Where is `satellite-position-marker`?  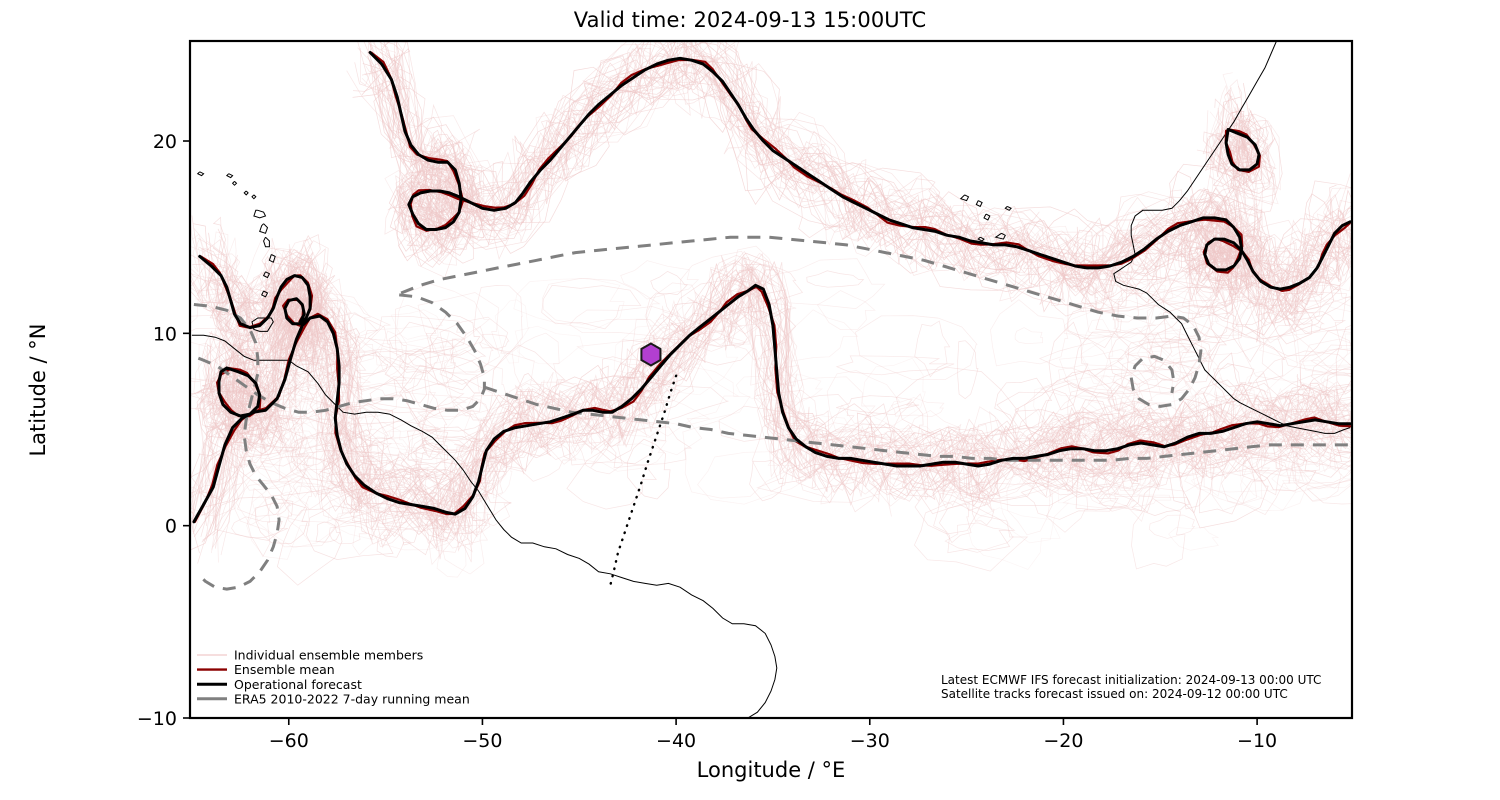
satellite-position-marker is located at coordinates (651, 354).